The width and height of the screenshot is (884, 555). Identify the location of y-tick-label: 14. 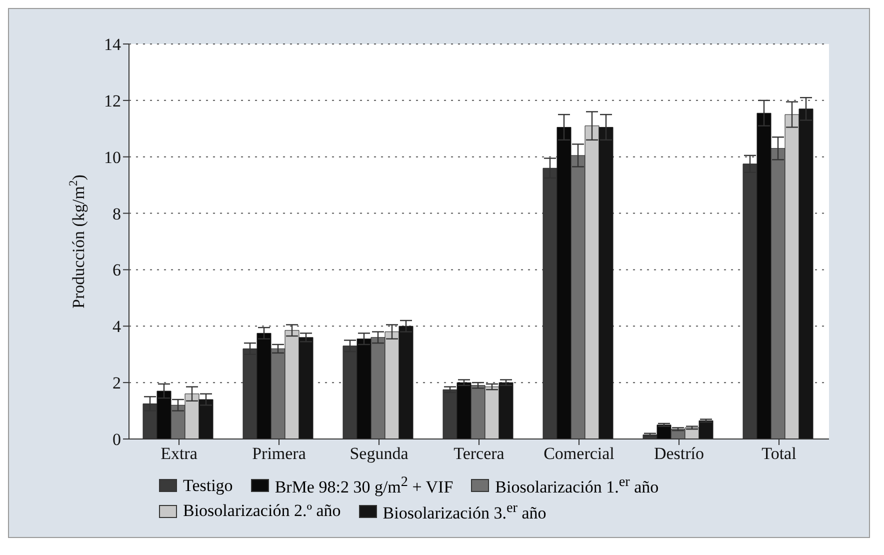
(113, 44).